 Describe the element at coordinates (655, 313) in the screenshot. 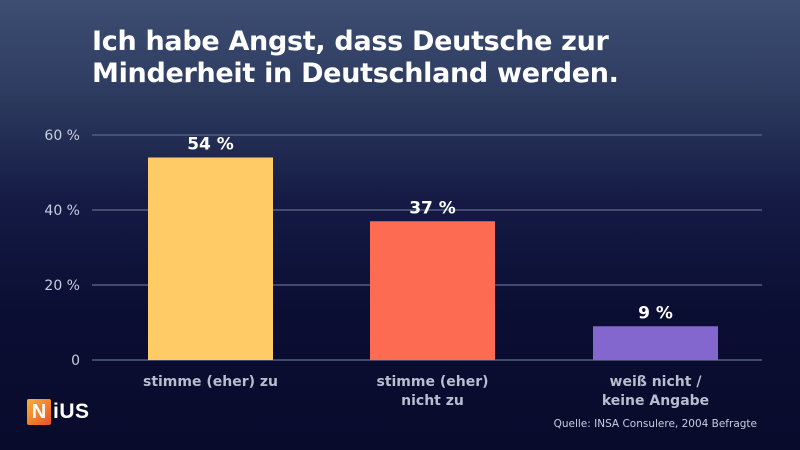

I see `data-label: 9 %` at that location.